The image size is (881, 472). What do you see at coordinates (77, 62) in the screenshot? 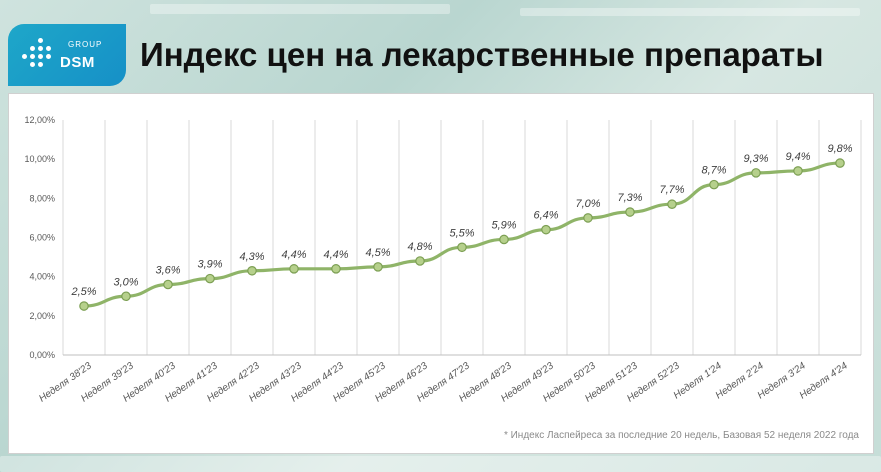
I see `logo-text: DSM` at bounding box center [77, 62].